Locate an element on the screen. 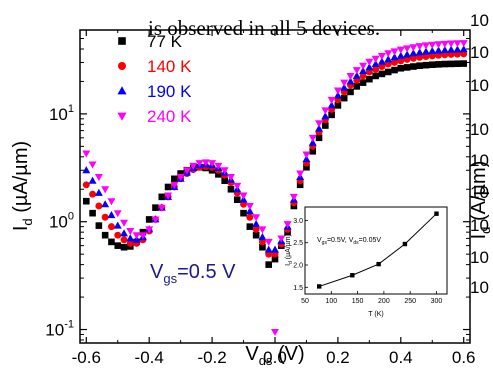  legend-label: 77 K is located at coordinates (165, 41).